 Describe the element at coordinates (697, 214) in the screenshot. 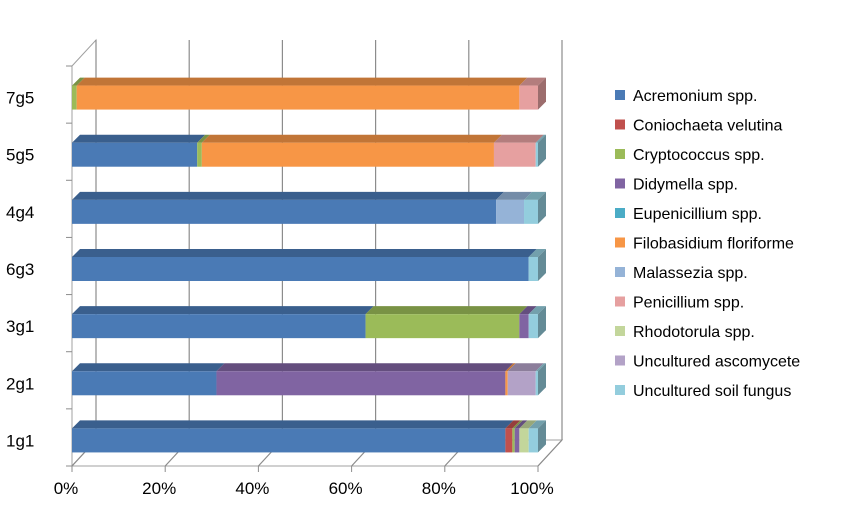

I see `legend-label: Eupenicillium spp.` at that location.